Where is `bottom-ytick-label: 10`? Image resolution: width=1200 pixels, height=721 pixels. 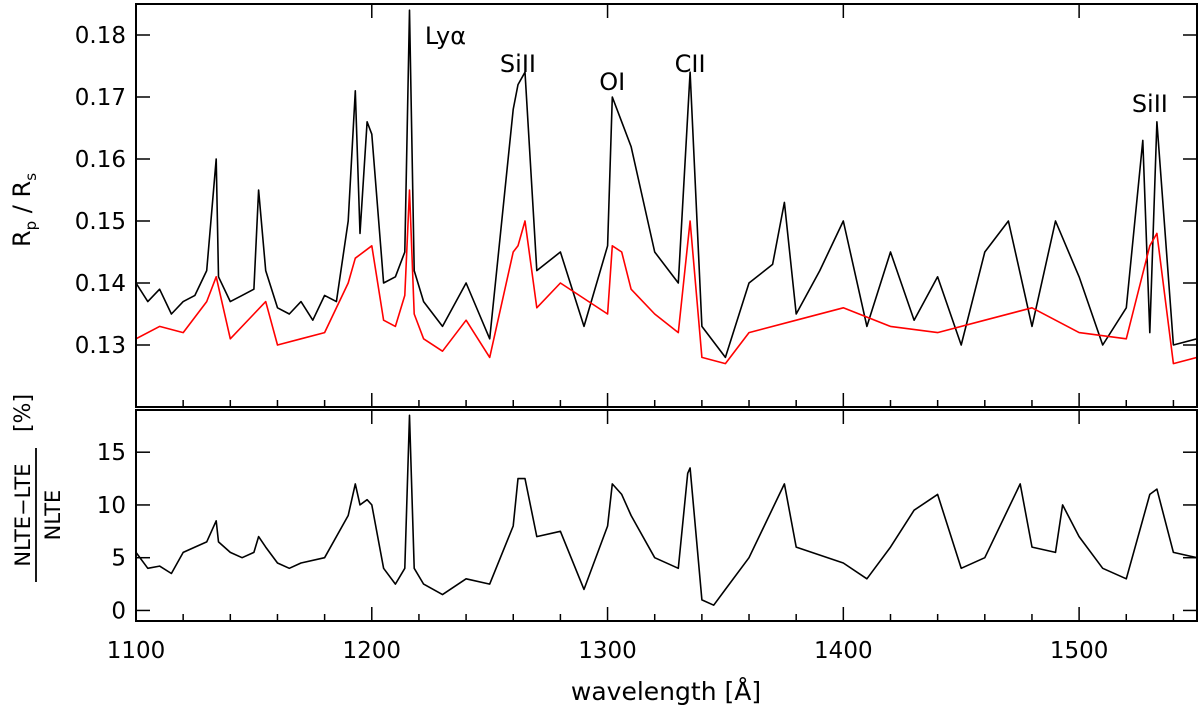
bottom-ytick-label: 10 is located at coordinates (111, 506).